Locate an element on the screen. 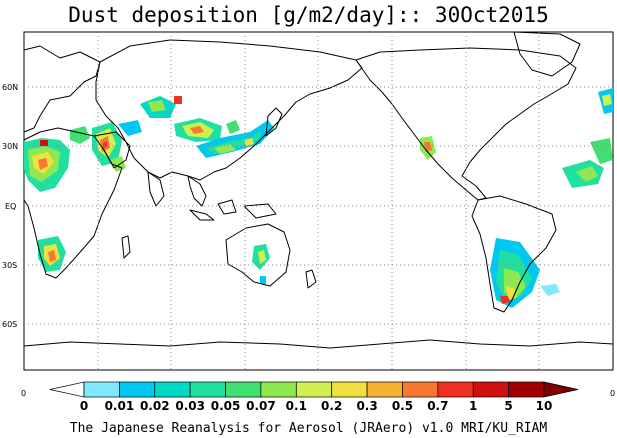 The image size is (617, 438). colorbar-tick-label: 0.7 is located at coordinates (437, 406).